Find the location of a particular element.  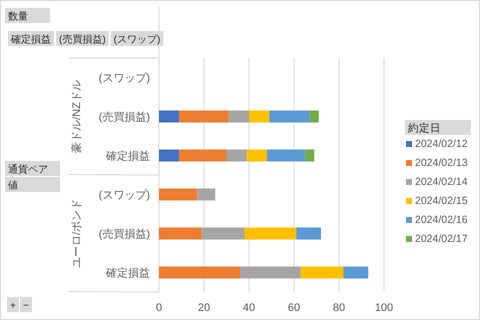

legend-label: 2024/02/16 is located at coordinates (441, 220).